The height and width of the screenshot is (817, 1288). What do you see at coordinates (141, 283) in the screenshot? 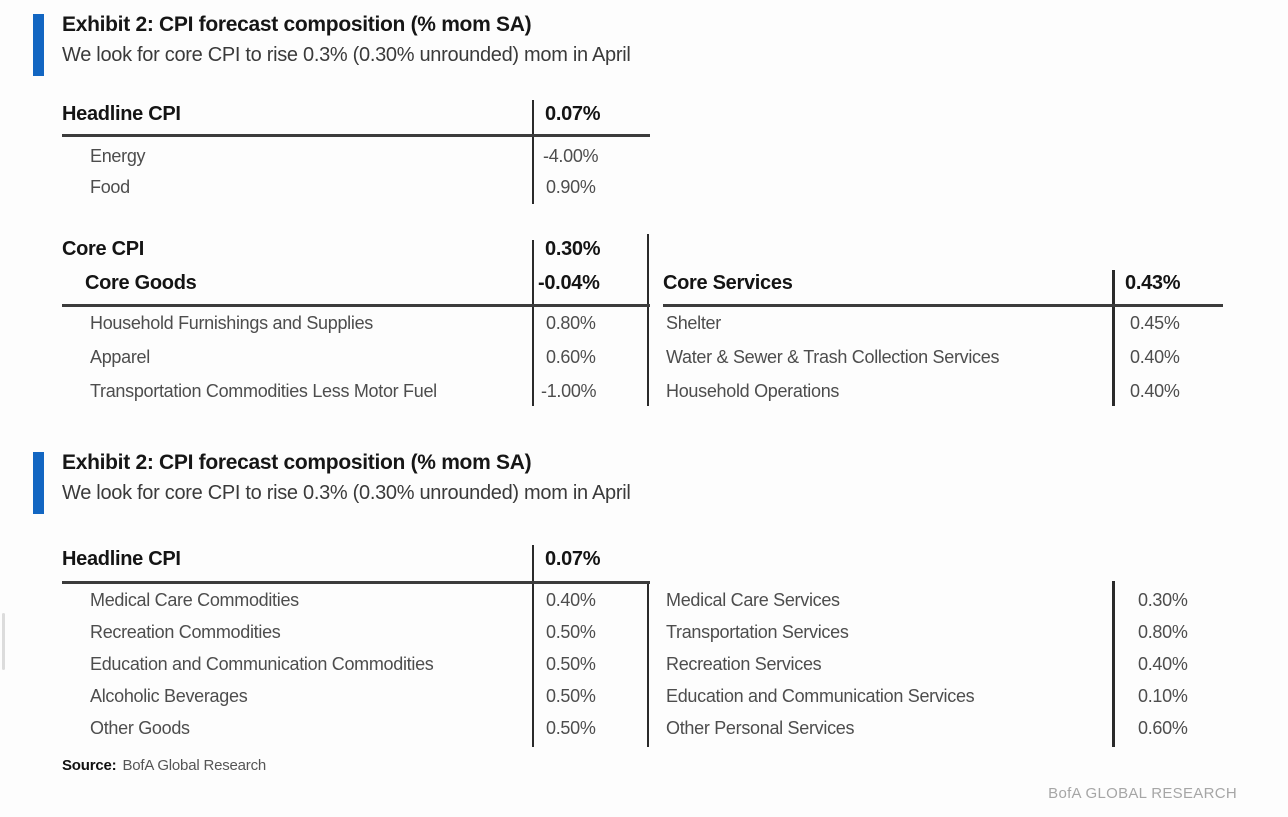
I see `core-goods-label: Core Goods` at bounding box center [141, 283].